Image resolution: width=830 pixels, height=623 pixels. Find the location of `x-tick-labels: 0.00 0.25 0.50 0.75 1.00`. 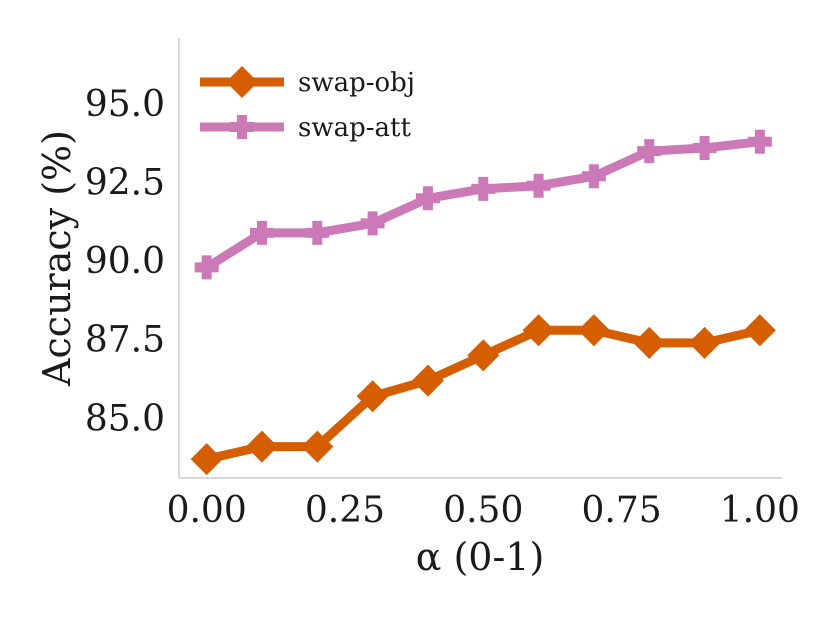

x-tick-labels: 0.00 0.25 0.50 0.75 1.00 is located at coordinates (483, 510).